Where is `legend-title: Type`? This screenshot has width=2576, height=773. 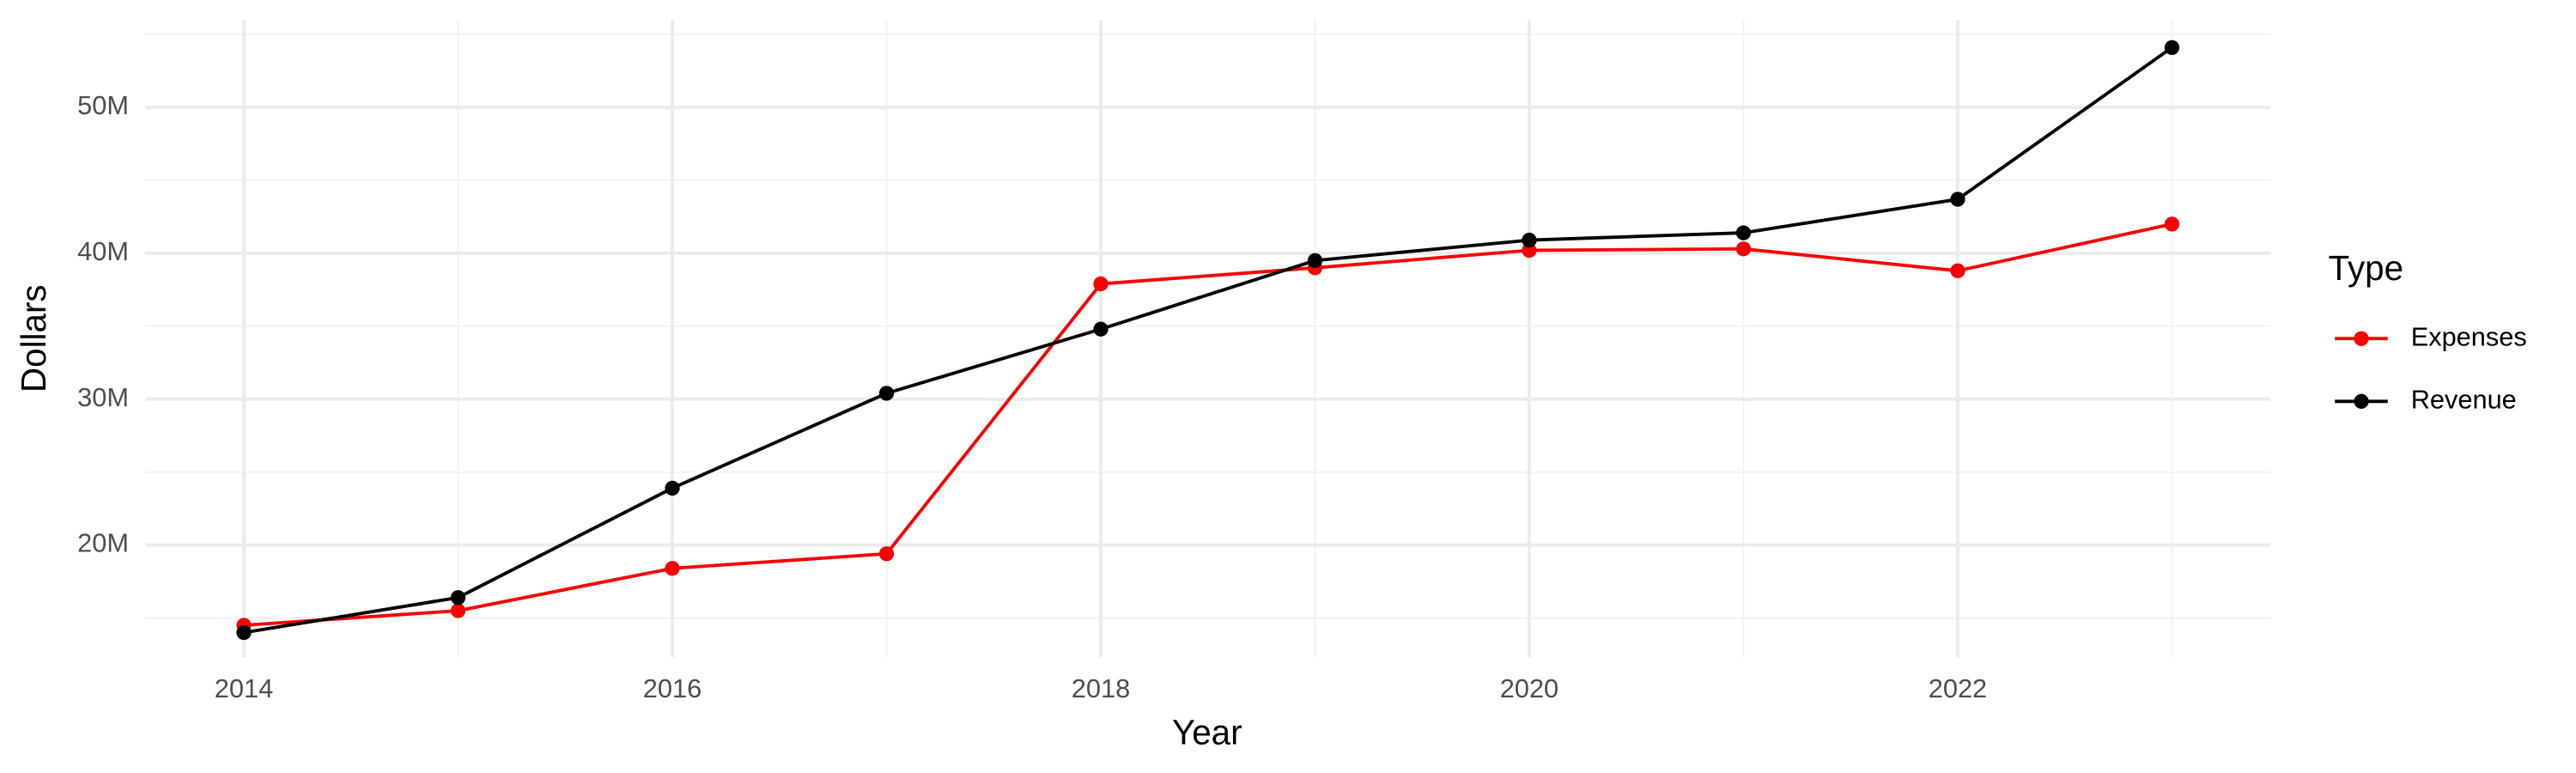
legend-title: Type is located at coordinates (2367, 268).